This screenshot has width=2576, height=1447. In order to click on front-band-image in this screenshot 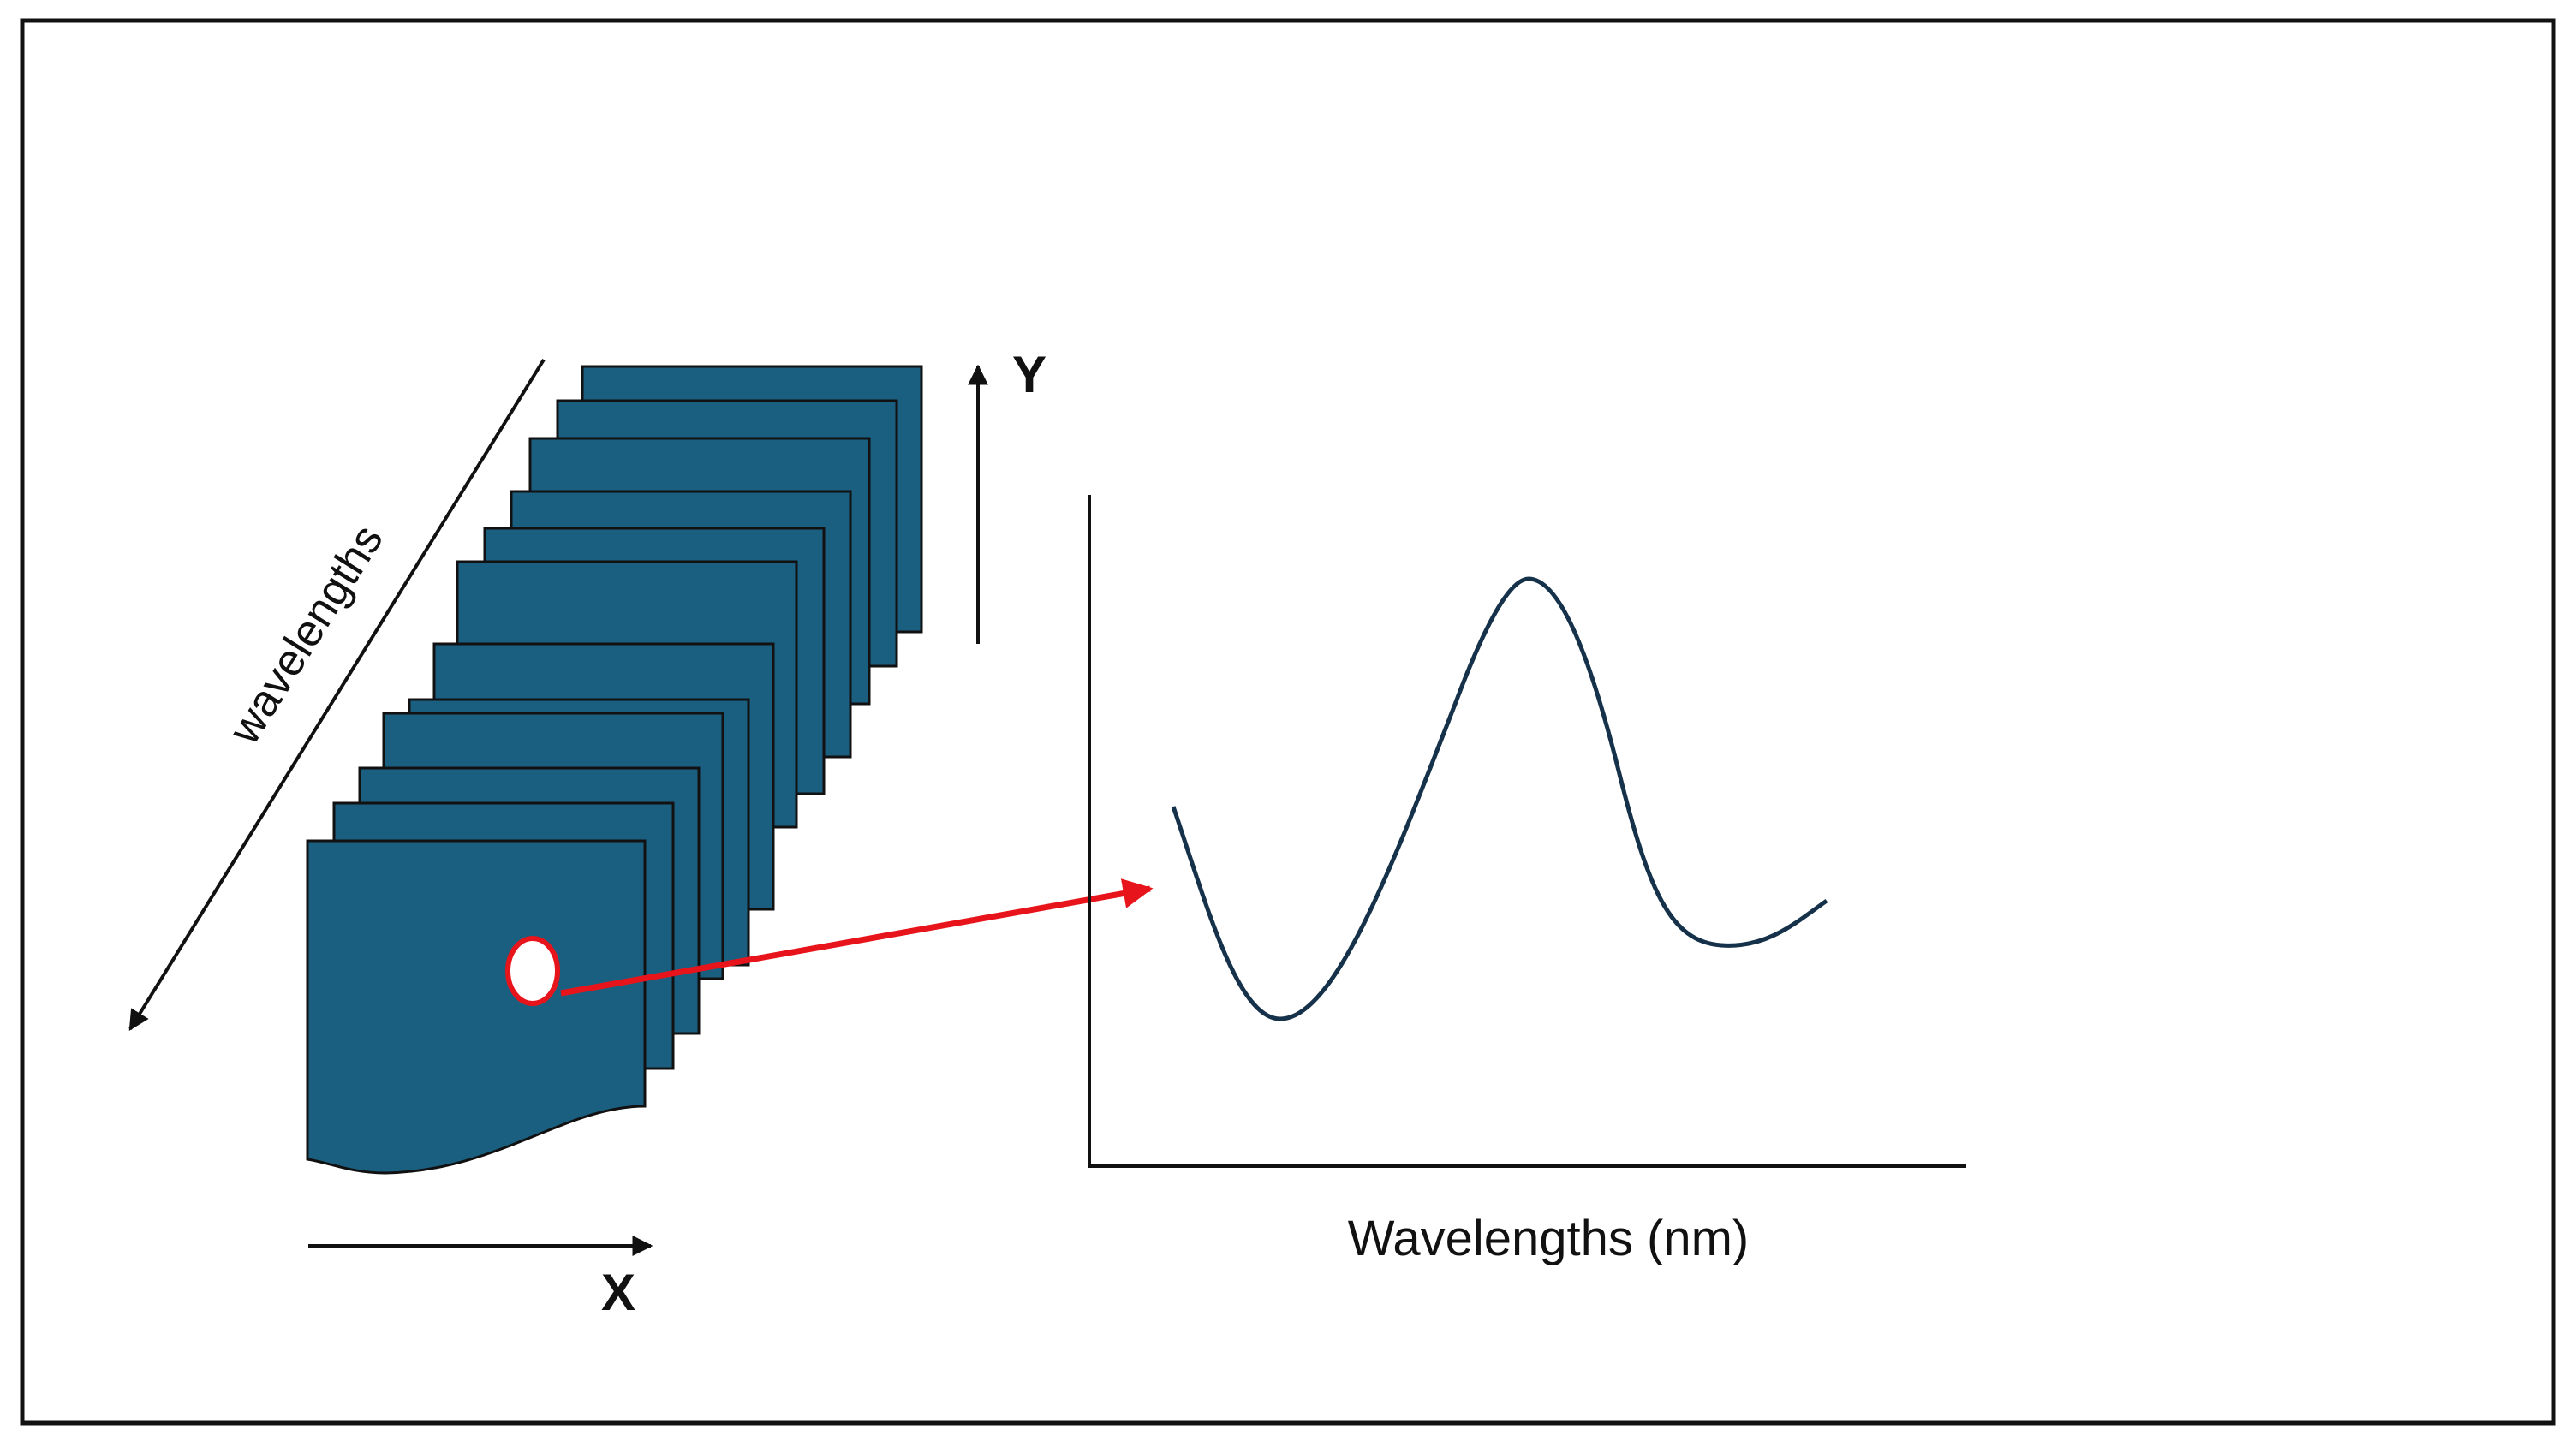, I will do `click(477, 1007)`.